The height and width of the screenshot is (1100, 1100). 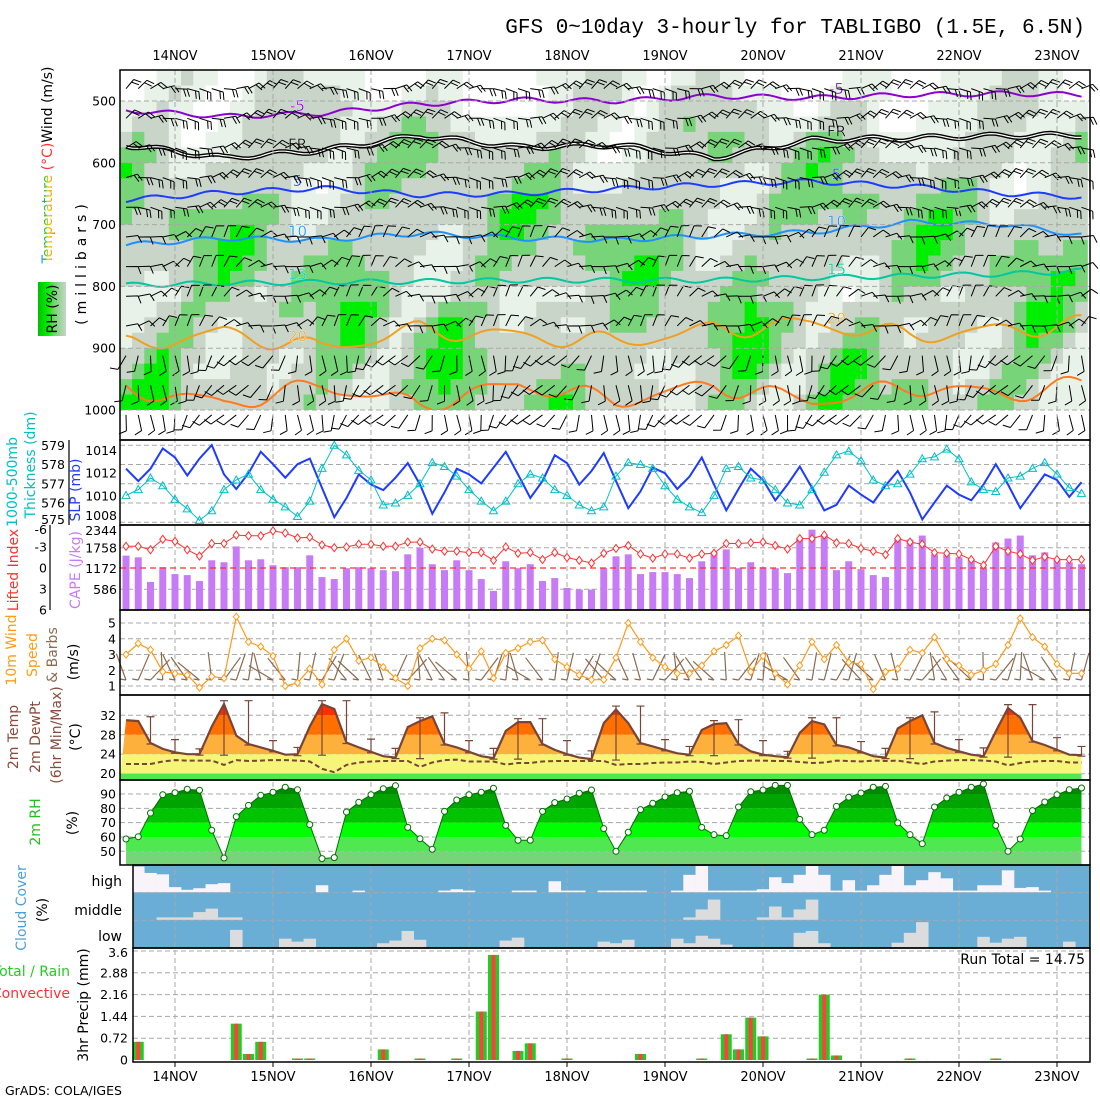 I want to click on rh-point, so click(x=542, y=811).